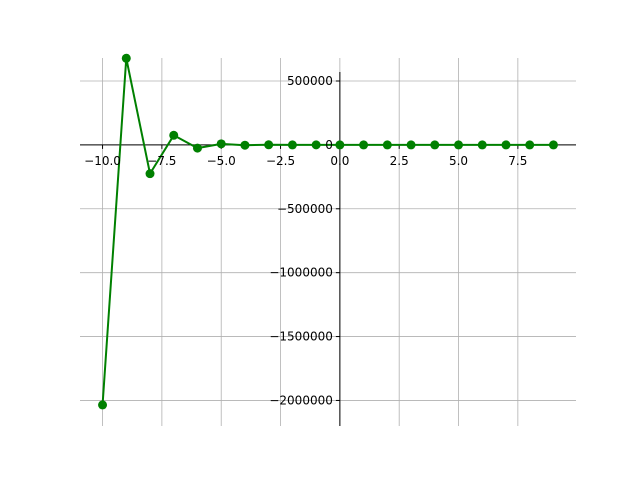 Image resolution: width=640 pixels, height=480 pixels. I want to click on y-tick-label: −2000000, so click(301, 400).